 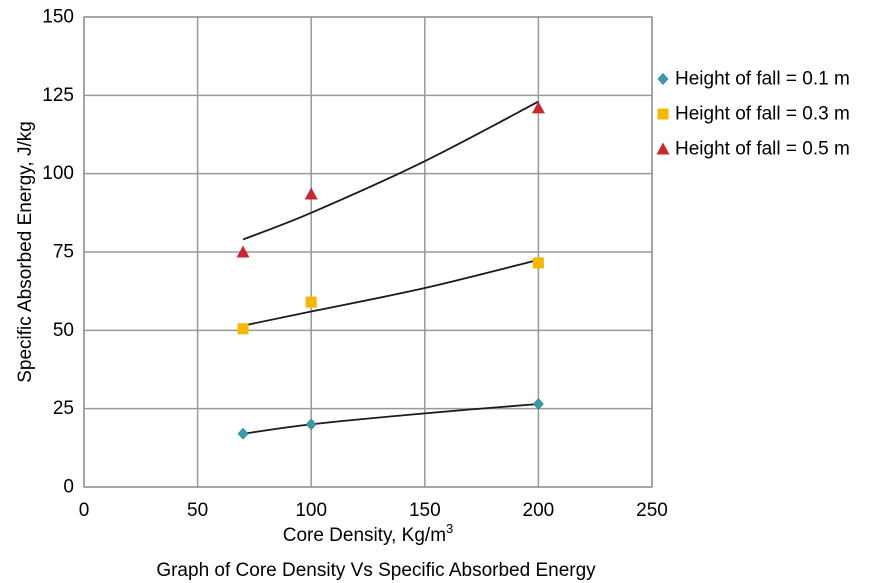 What do you see at coordinates (58, 95) in the screenshot?
I see `y-tick-label: 125` at bounding box center [58, 95].